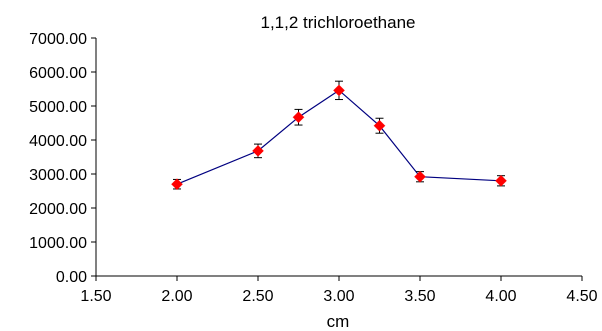 This screenshot has width=602, height=331. What do you see at coordinates (95, 296) in the screenshot?
I see `x-tick-label: 1.50` at bounding box center [95, 296].